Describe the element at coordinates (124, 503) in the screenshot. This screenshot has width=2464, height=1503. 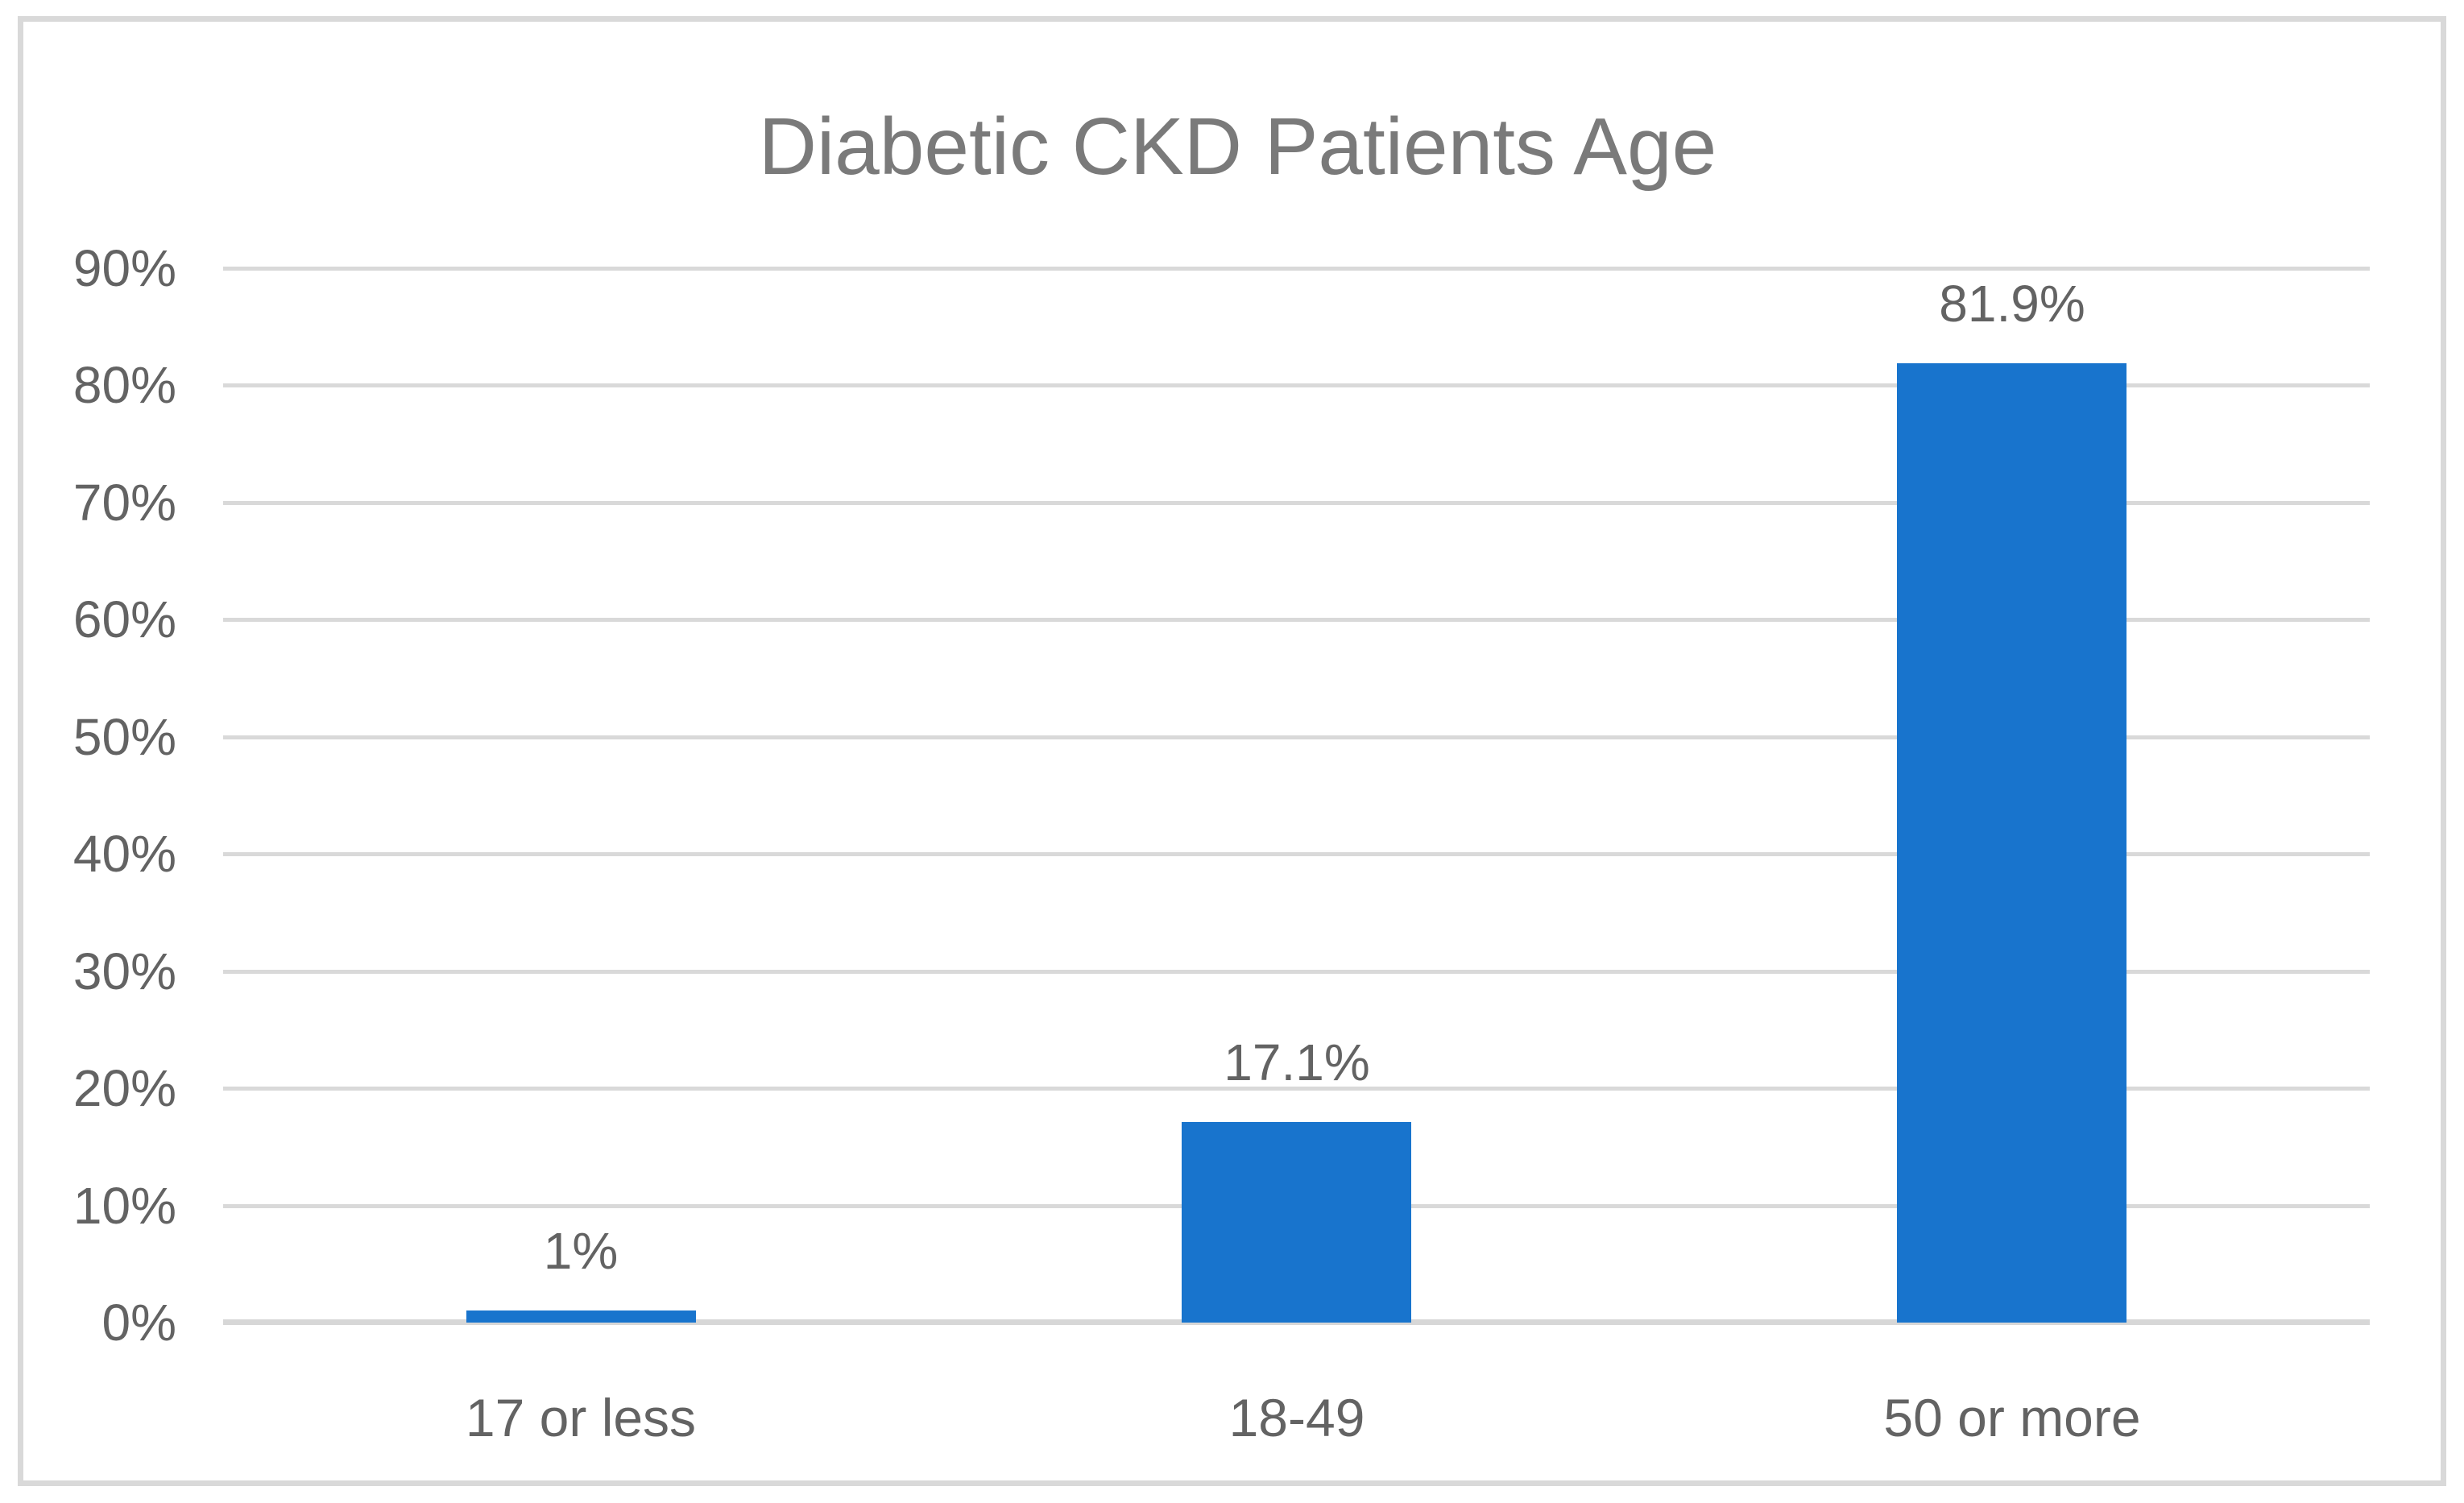
I see `y-axis-tick-label: 70%` at that location.